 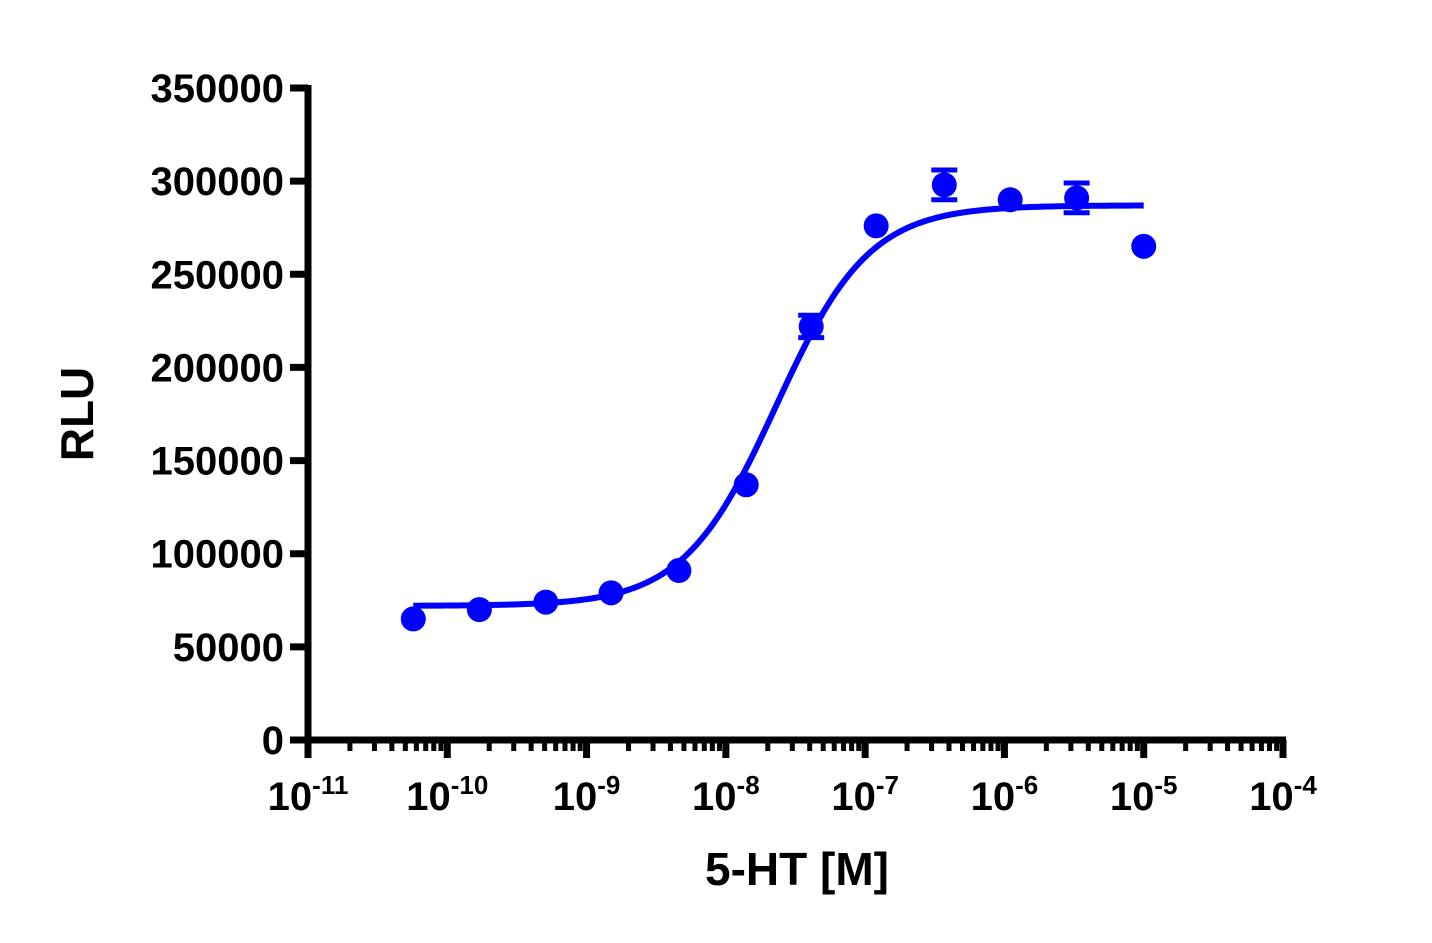 What do you see at coordinates (217, 275) in the screenshot?
I see `y-tick-label: 250000` at bounding box center [217, 275].